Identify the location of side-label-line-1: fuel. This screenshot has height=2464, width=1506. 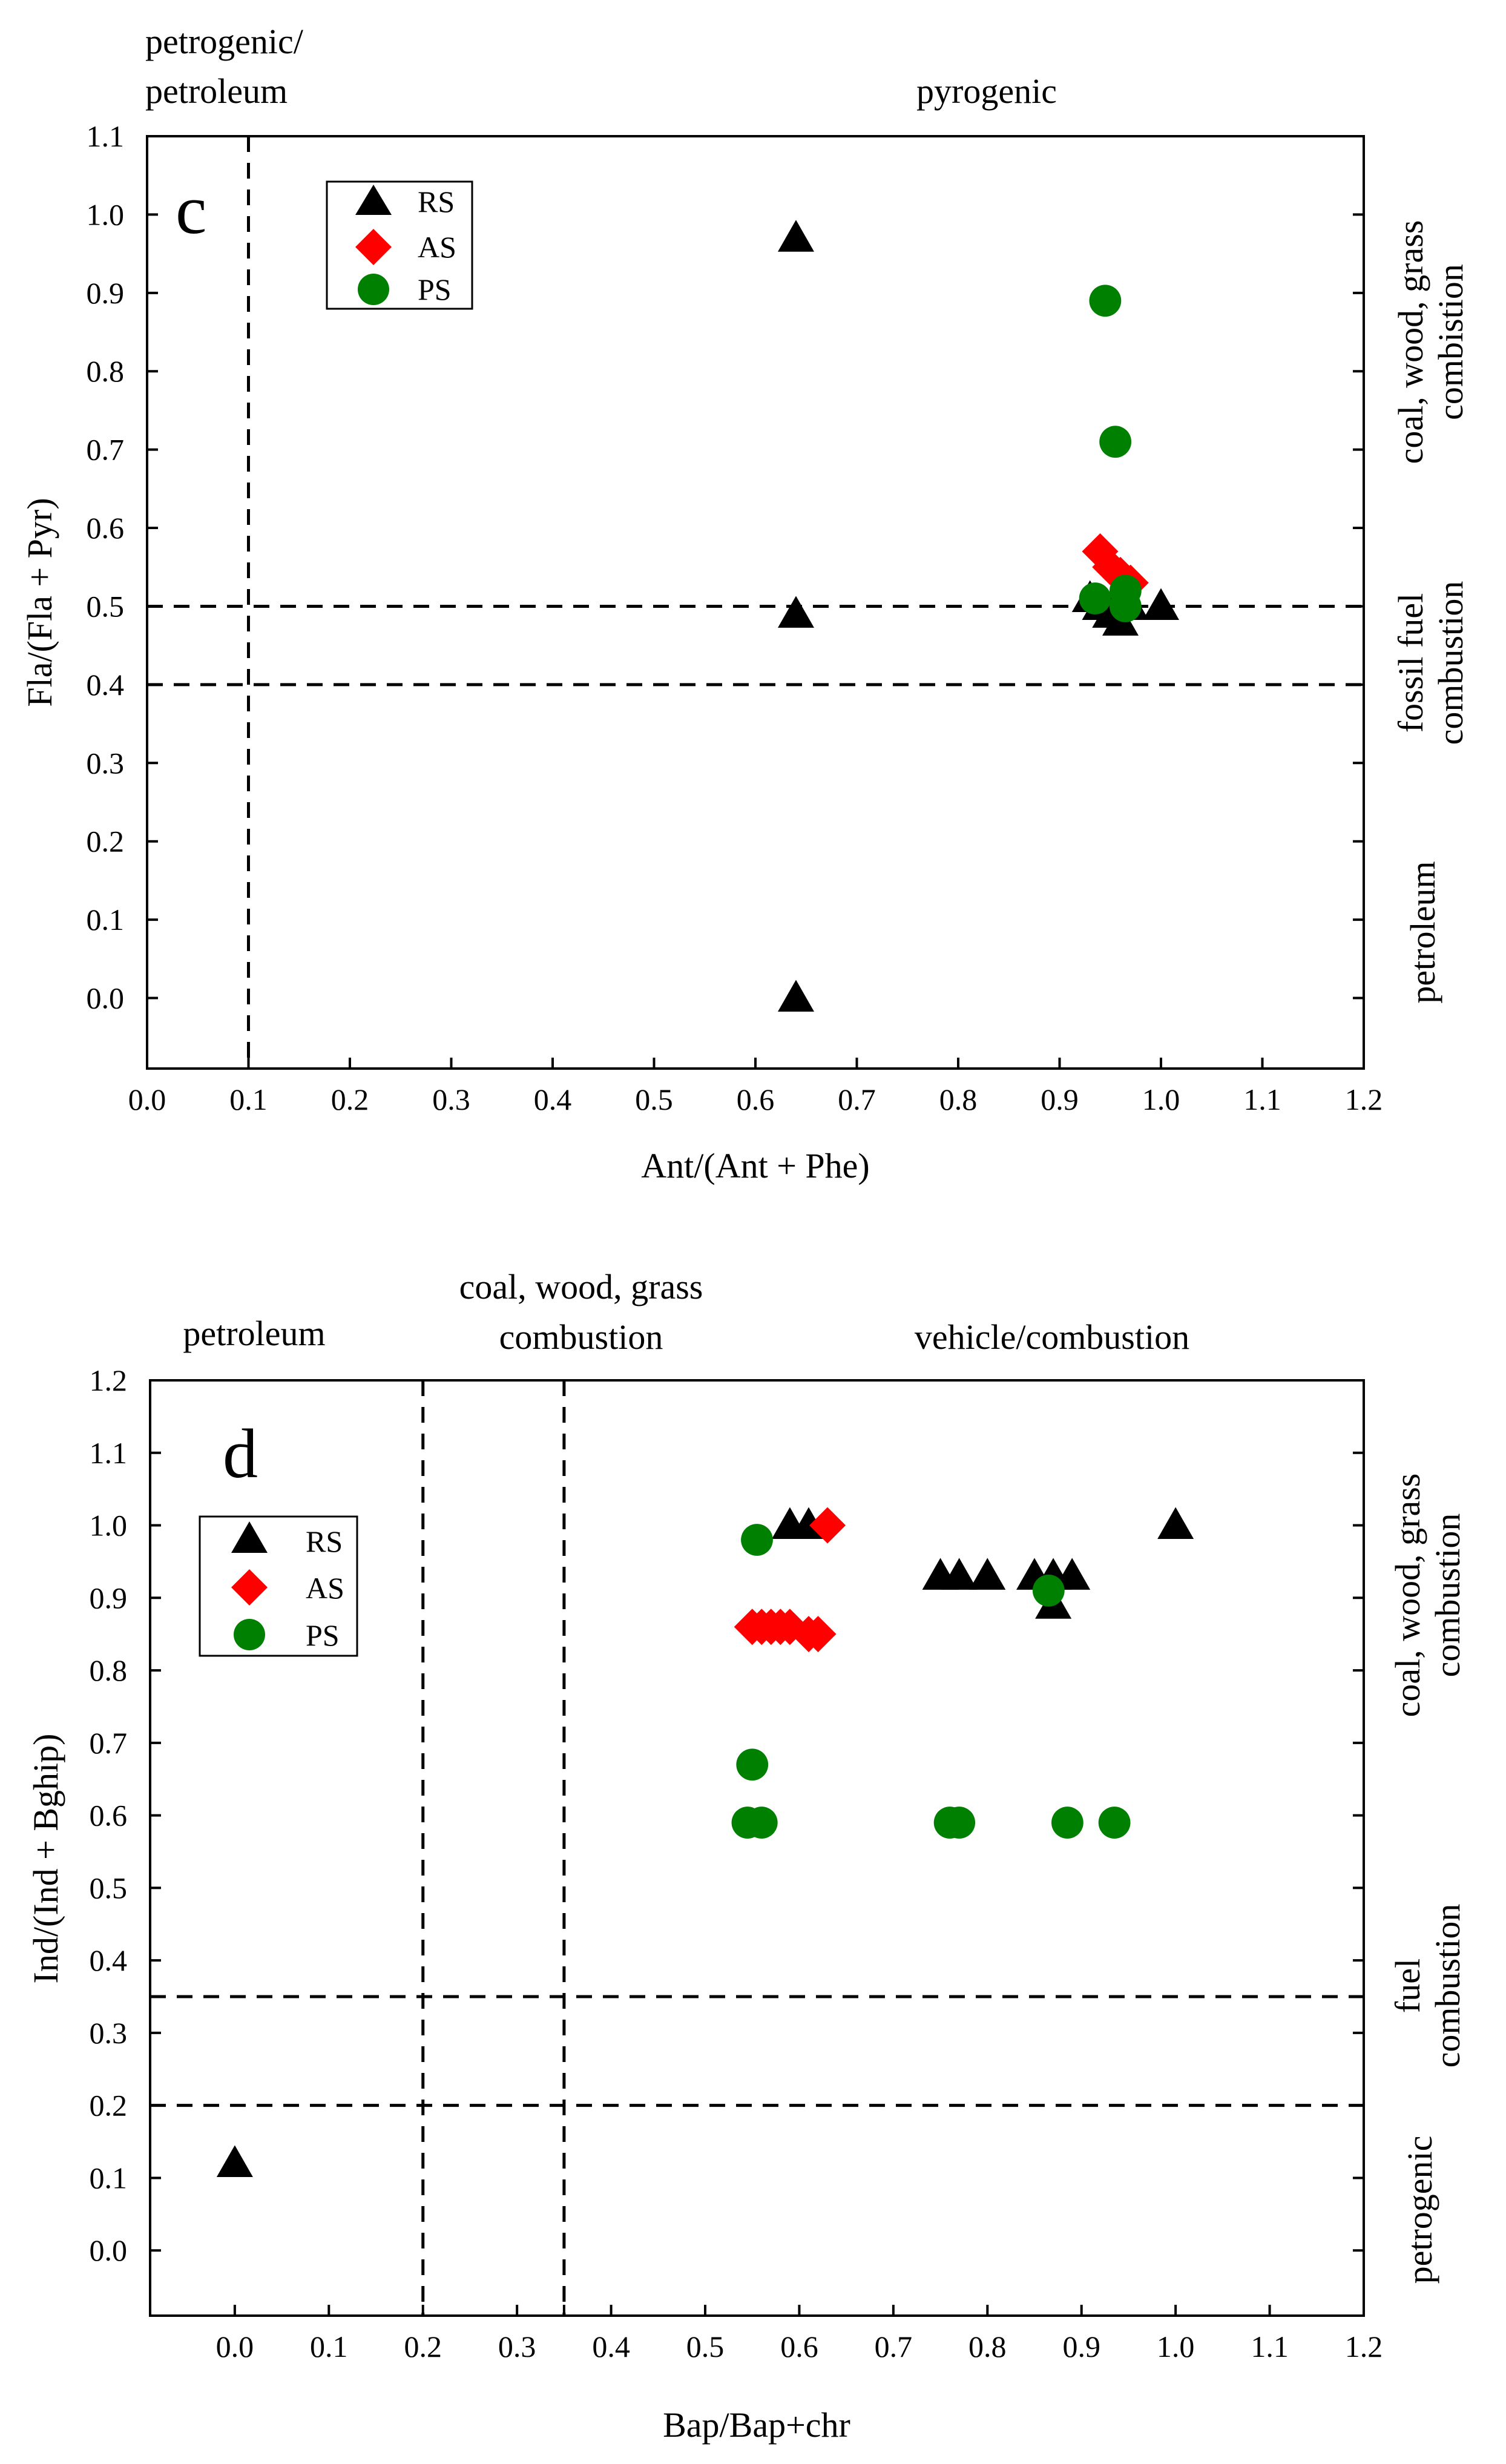
(1407, 1985).